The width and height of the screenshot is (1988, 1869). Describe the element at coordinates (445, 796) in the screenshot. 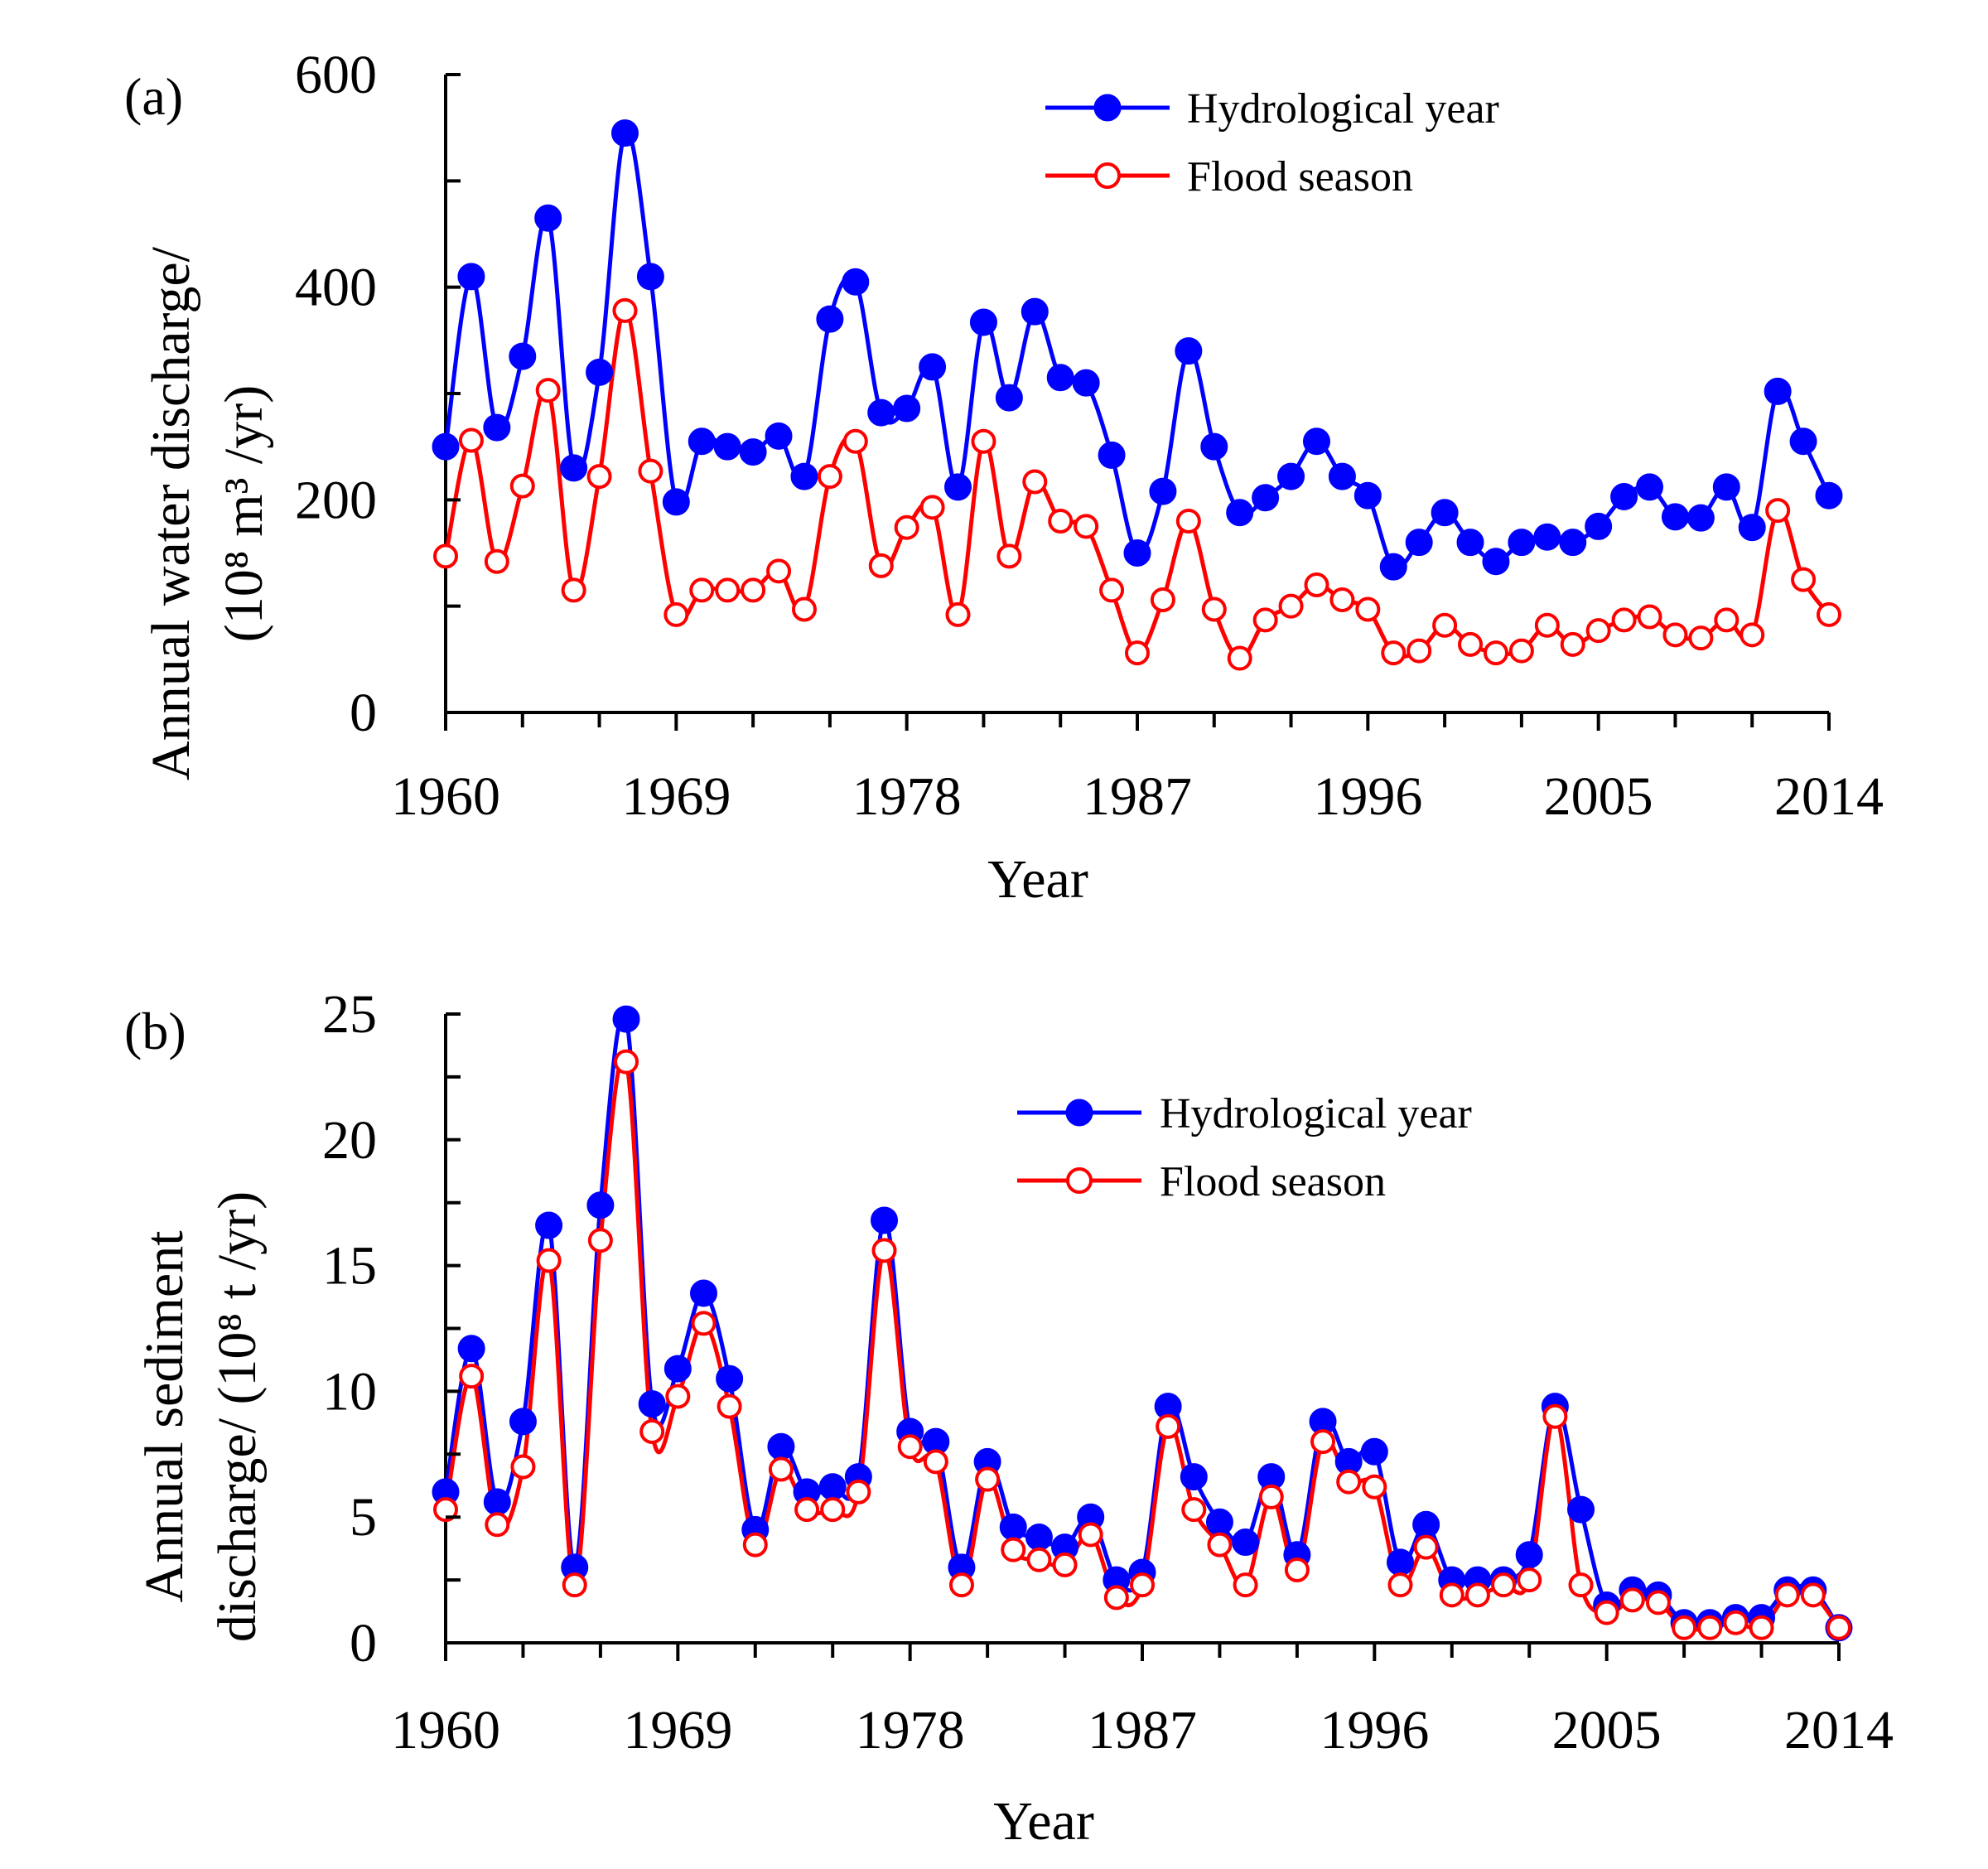

I see `panel-a-x-tick-label: 1960` at that location.